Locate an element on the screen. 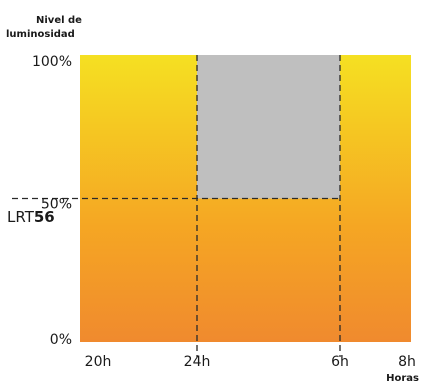 The width and height of the screenshot is (422, 383). lrt-label: LRT56 is located at coordinates (31, 217).